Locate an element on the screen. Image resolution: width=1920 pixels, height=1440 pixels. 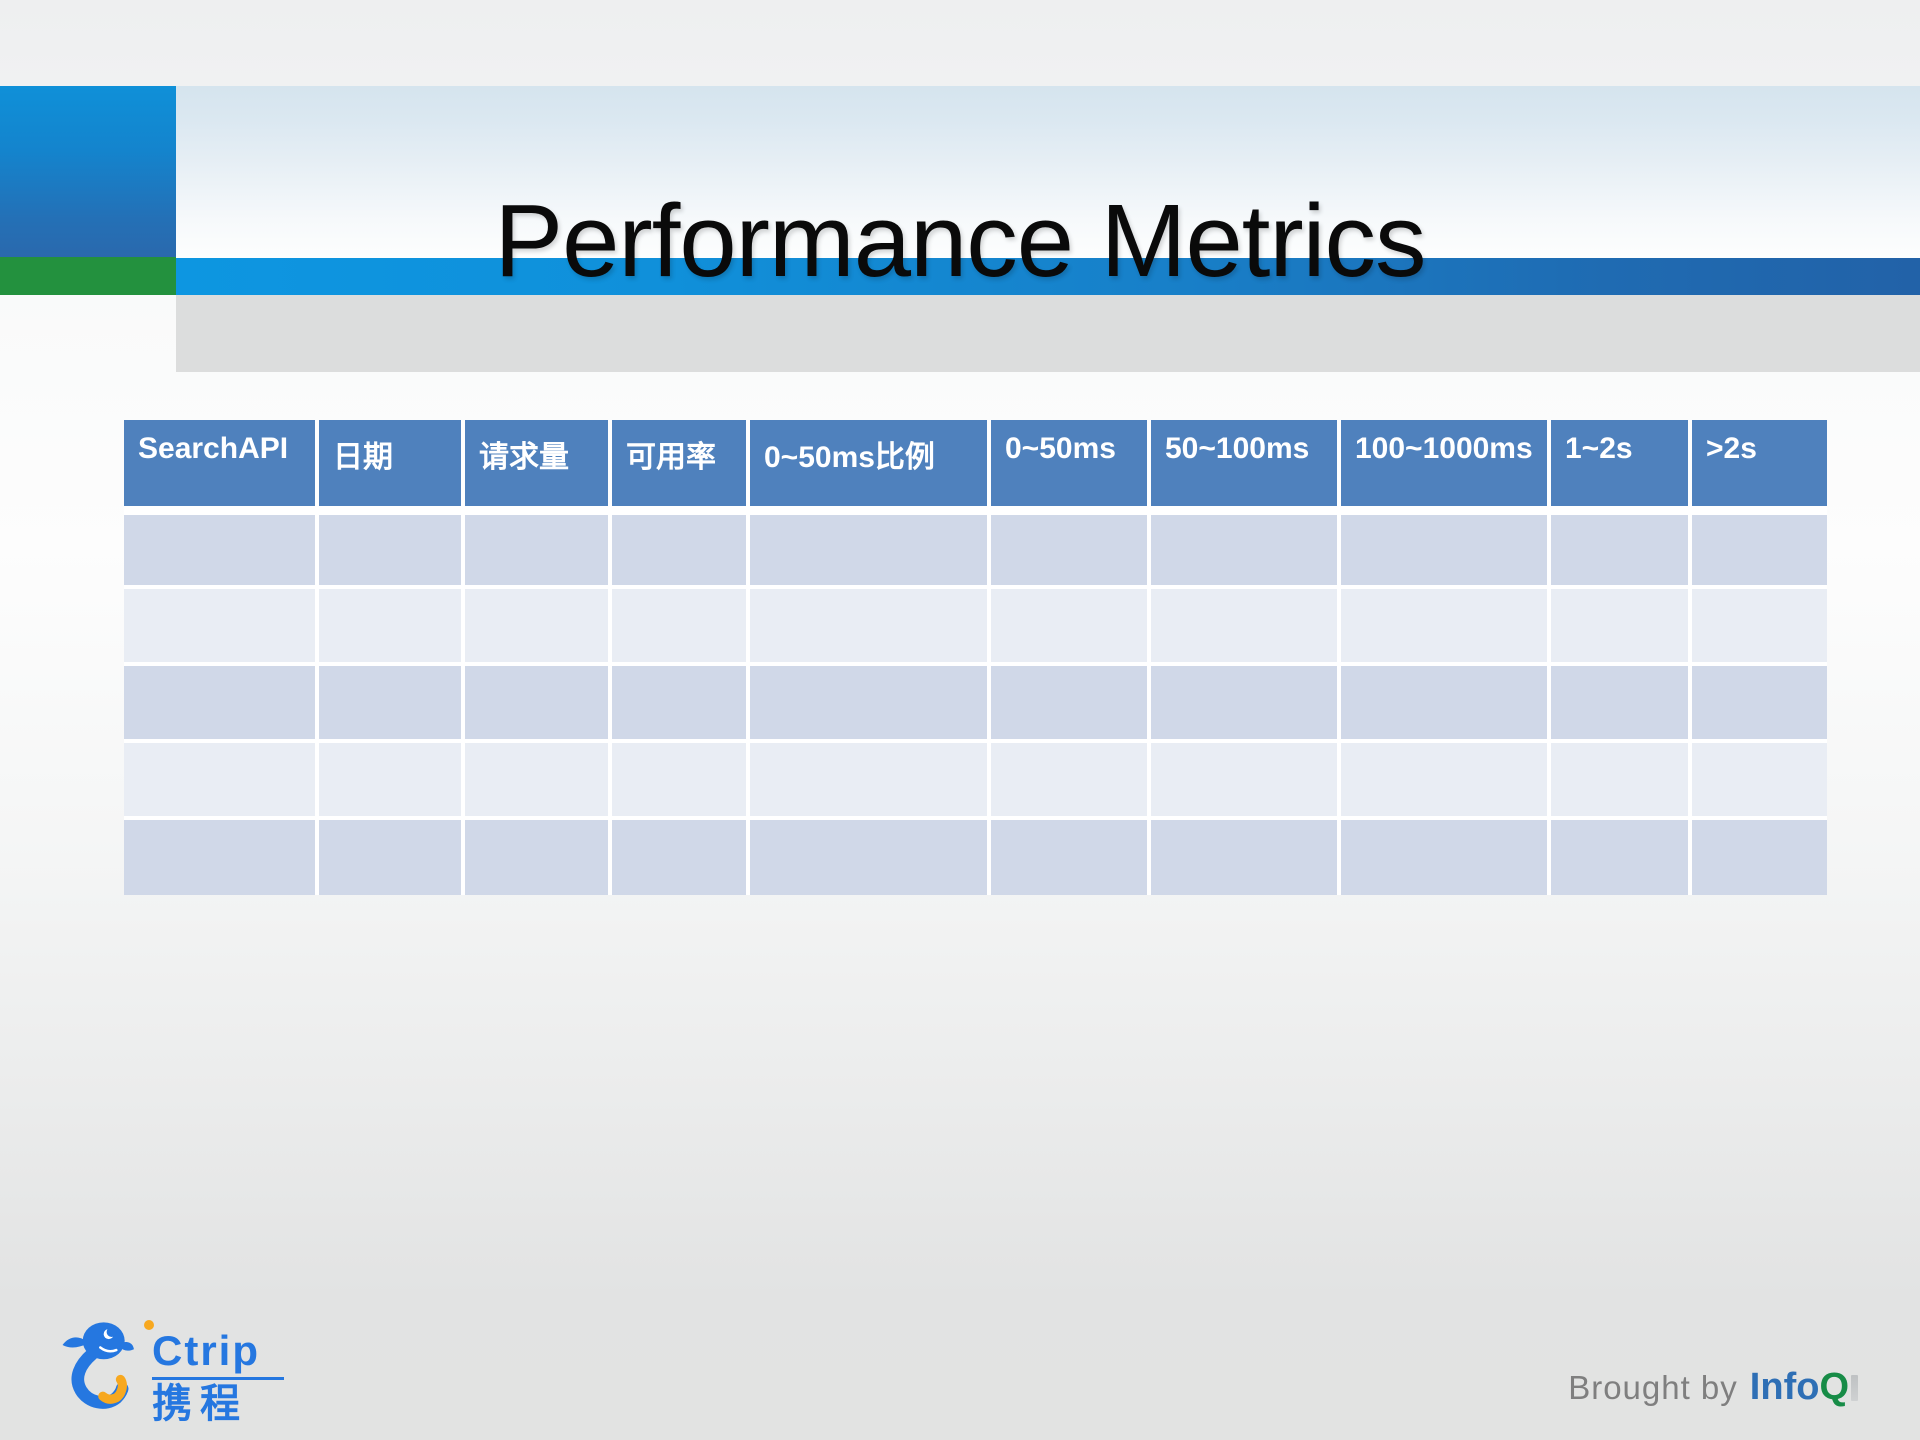
accent-green-square is located at coordinates (88, 276).